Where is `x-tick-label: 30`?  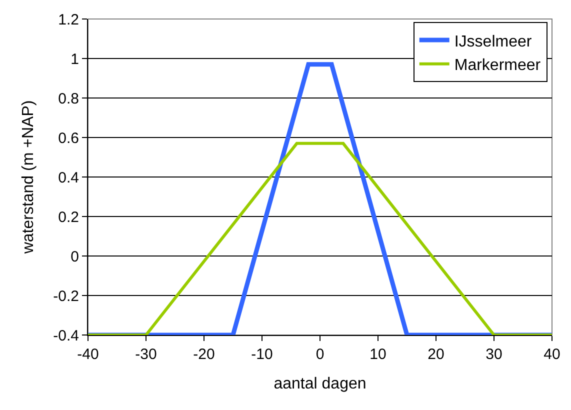 x-tick-label: 30 is located at coordinates (494, 354).